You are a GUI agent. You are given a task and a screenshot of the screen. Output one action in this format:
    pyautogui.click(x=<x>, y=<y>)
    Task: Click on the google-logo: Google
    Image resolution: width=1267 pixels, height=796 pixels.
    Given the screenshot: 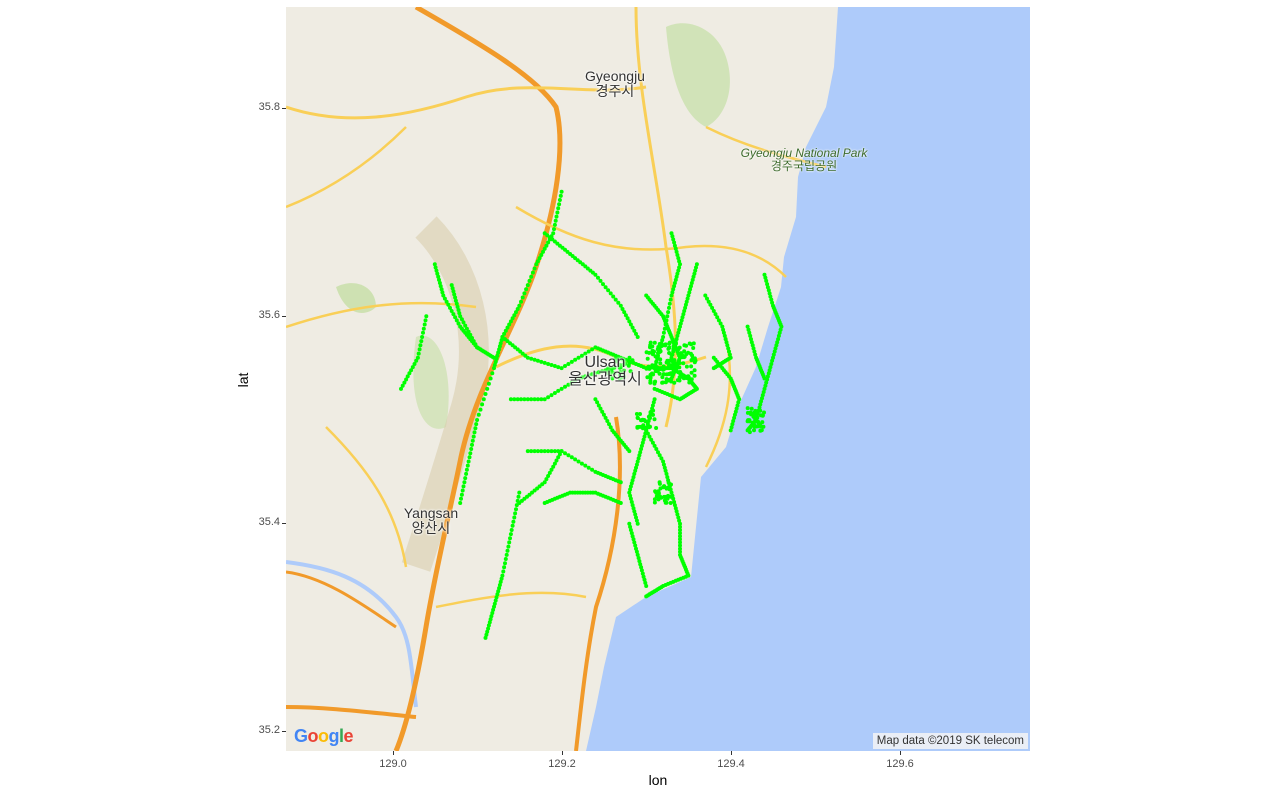 What is the action you would take?
    pyautogui.click(x=324, y=736)
    